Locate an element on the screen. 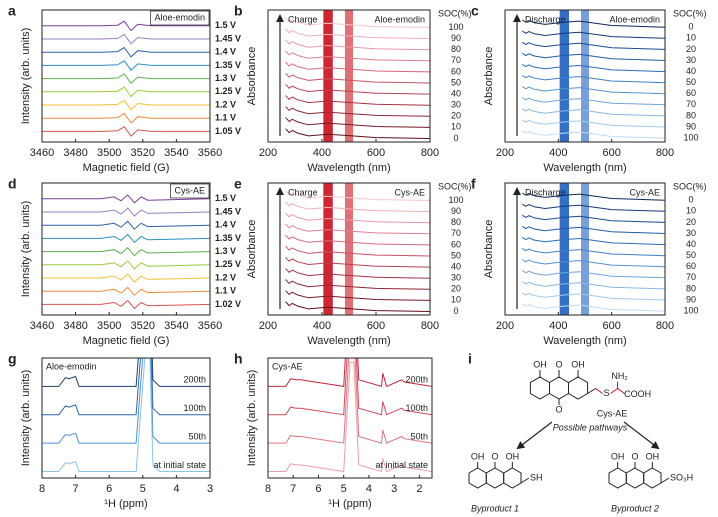 This screenshot has height=517, width=718. atom-label: OH is located at coordinates (618, 456).